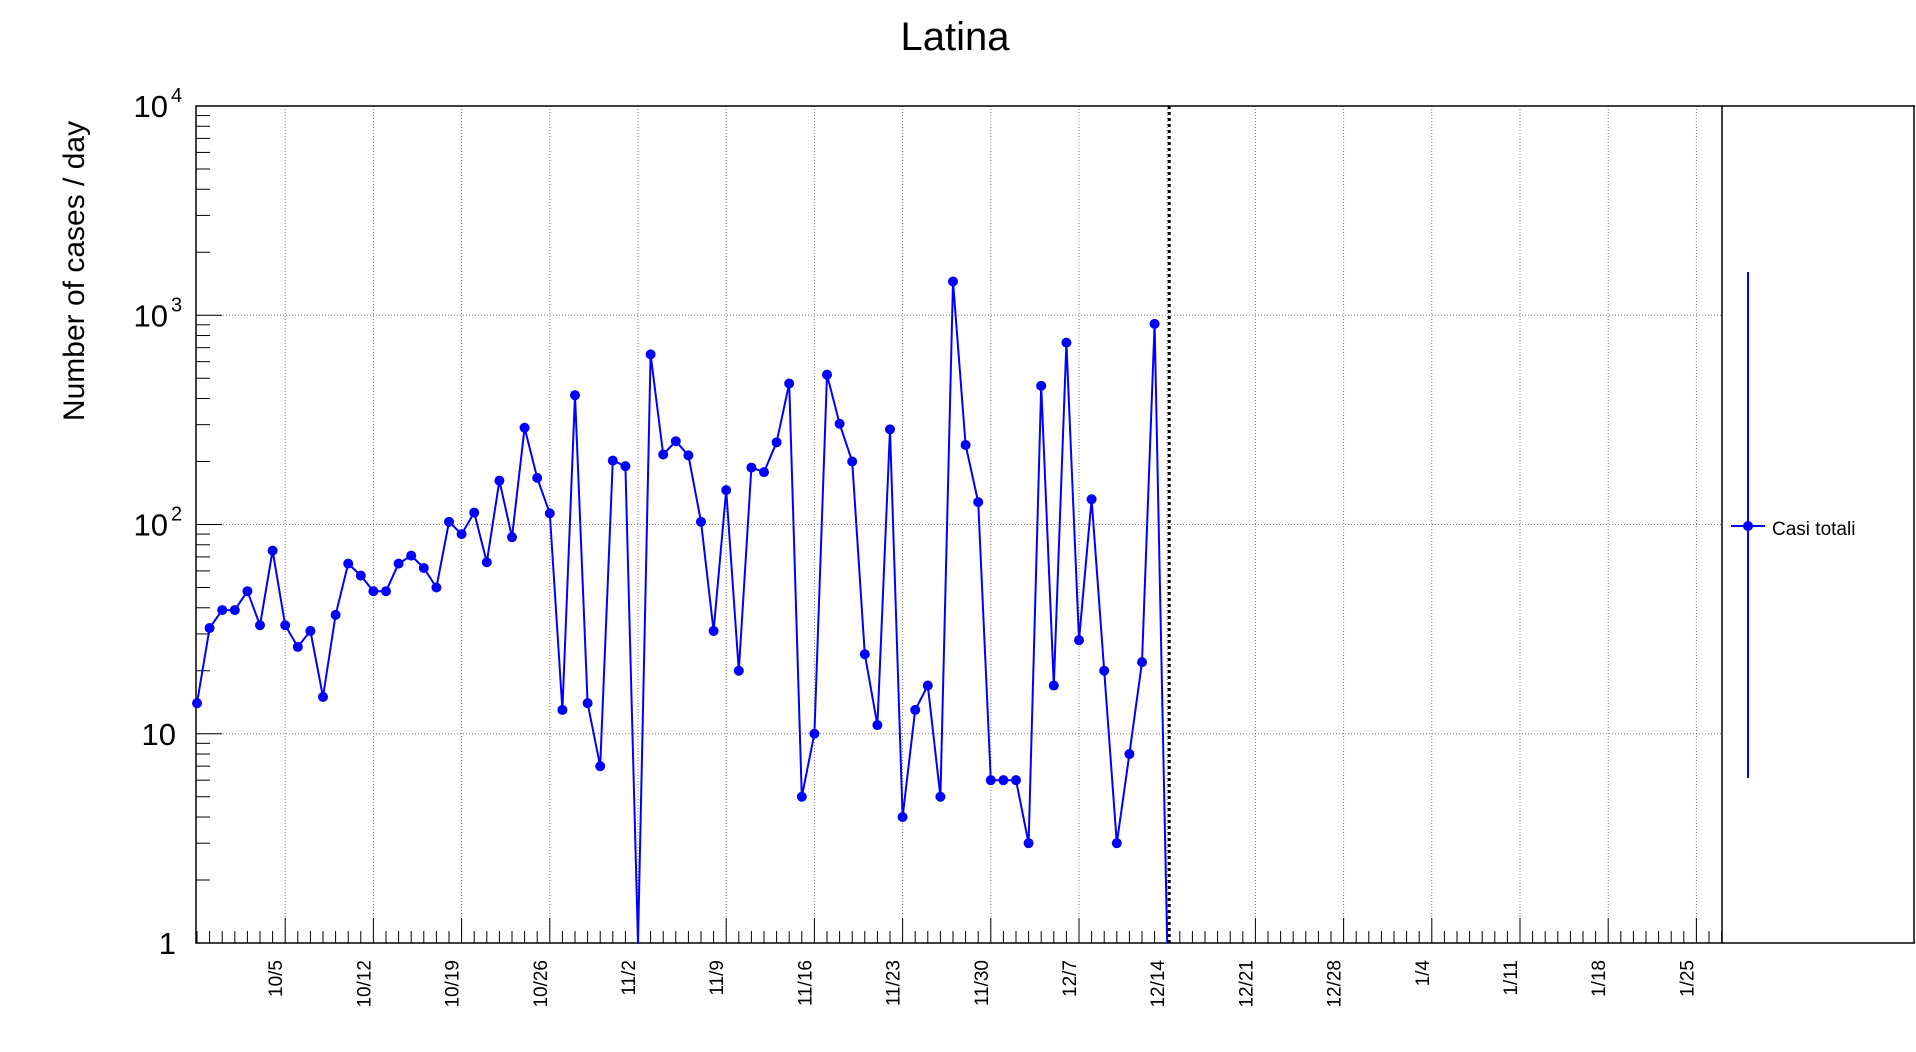 This screenshot has height=1052, width=1916. Describe the element at coordinates (956, 37) in the screenshot. I see `chart-title: Latina` at that location.